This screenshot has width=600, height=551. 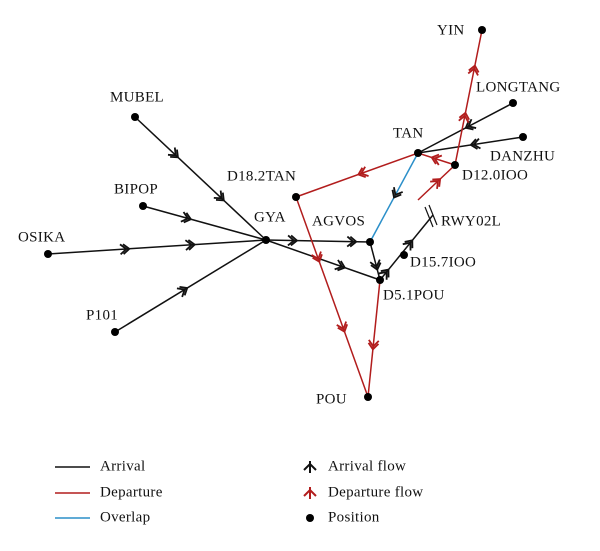 I want to click on node-label: BIPOP, so click(x=136, y=189).